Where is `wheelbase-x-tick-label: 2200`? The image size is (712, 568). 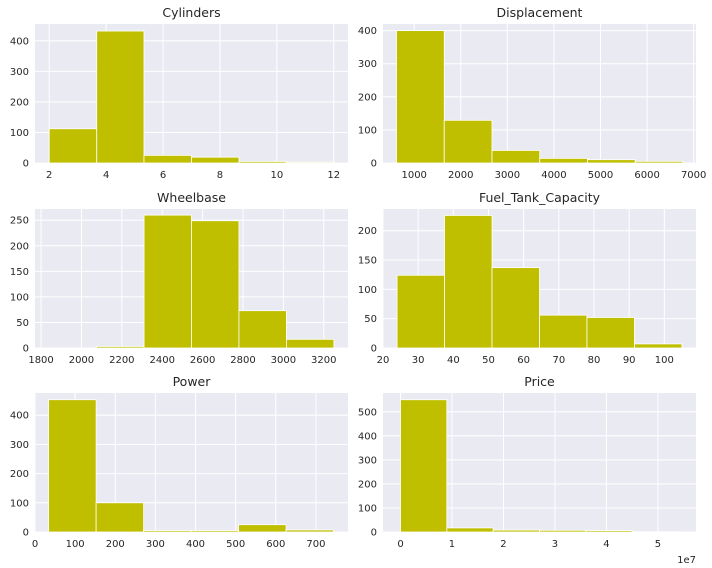
wheelbase-x-tick-label: 2200 is located at coordinates (121, 360).